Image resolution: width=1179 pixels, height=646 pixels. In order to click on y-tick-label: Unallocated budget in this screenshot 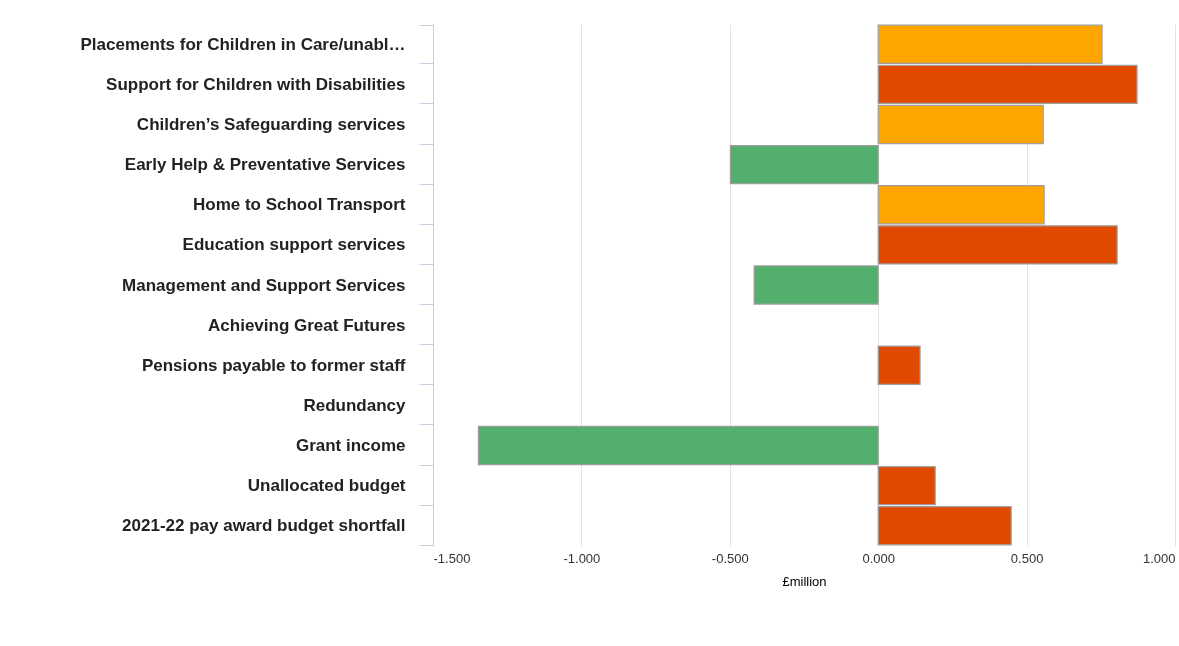, I will do `click(326, 486)`.